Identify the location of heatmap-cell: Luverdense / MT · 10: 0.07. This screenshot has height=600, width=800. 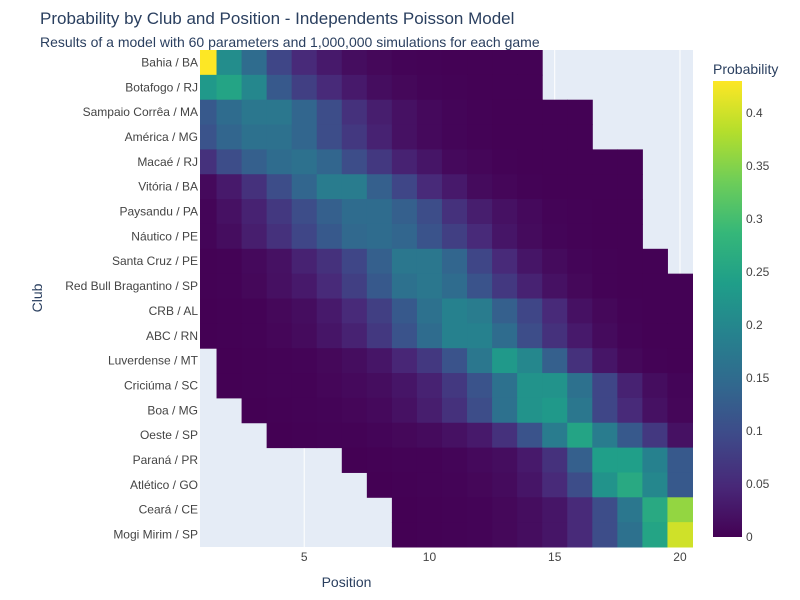
(429, 361).